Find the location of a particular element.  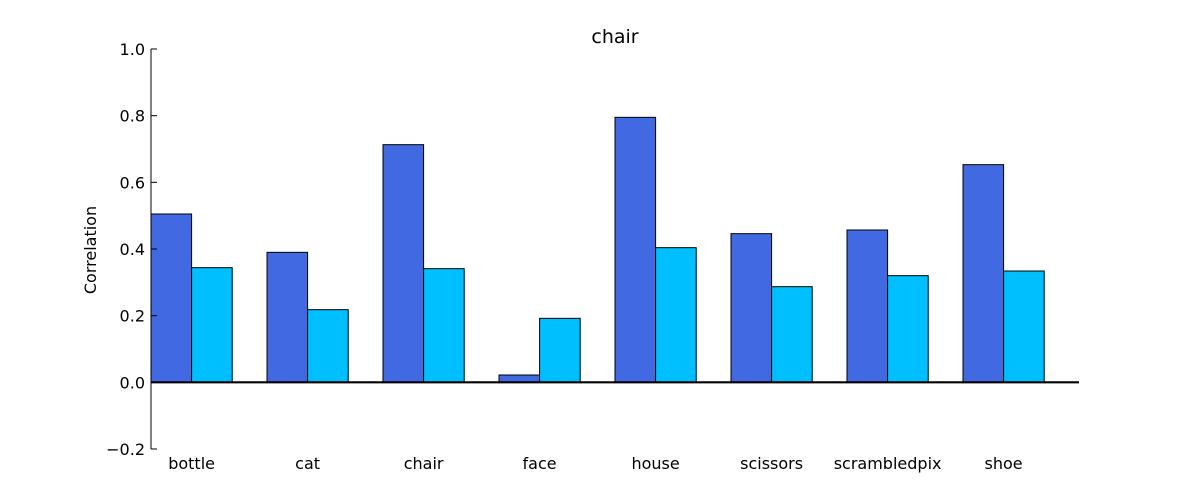

y-ticks-group: −0.2 0.0 0.2 0.4 0.6 0.8 1.0 is located at coordinates (131, 249).